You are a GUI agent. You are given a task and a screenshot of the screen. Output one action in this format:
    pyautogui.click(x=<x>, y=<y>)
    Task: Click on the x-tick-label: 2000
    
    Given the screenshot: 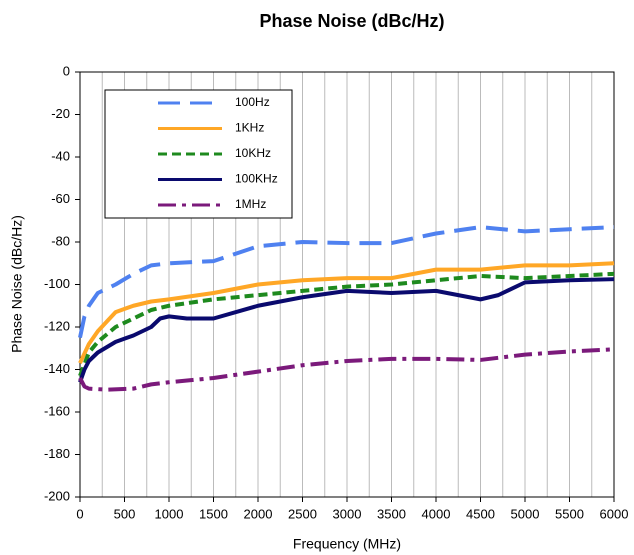 What is the action you would take?
    pyautogui.click(x=258, y=513)
    